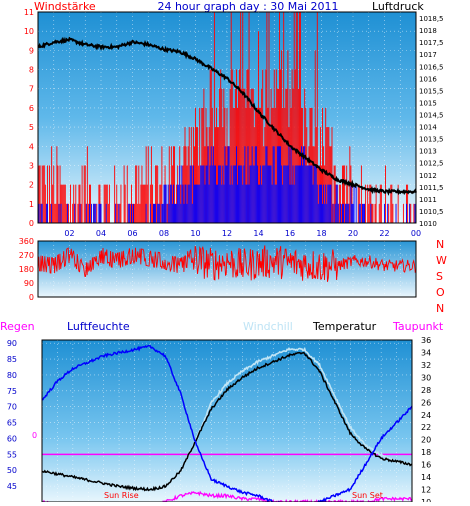  I want to click on y-right-tick-label: 1012, so click(428, 176).